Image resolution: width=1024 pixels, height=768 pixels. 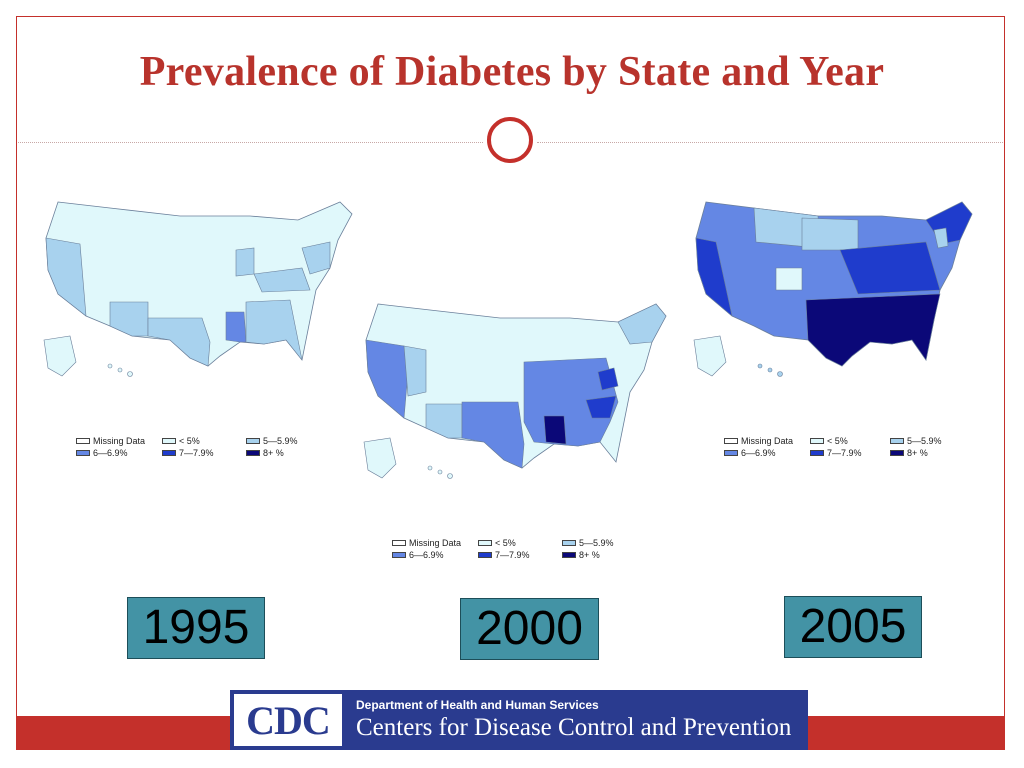 I want to click on year-label-2000: 2000, so click(x=529, y=629).